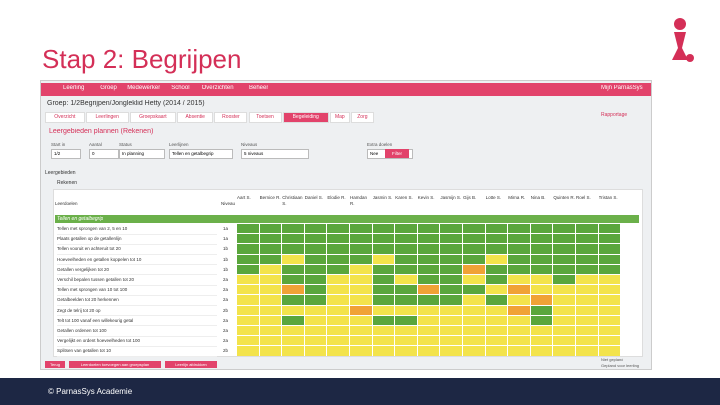  What do you see at coordinates (339, 117) in the screenshot?
I see `tab: Map` at bounding box center [339, 117].